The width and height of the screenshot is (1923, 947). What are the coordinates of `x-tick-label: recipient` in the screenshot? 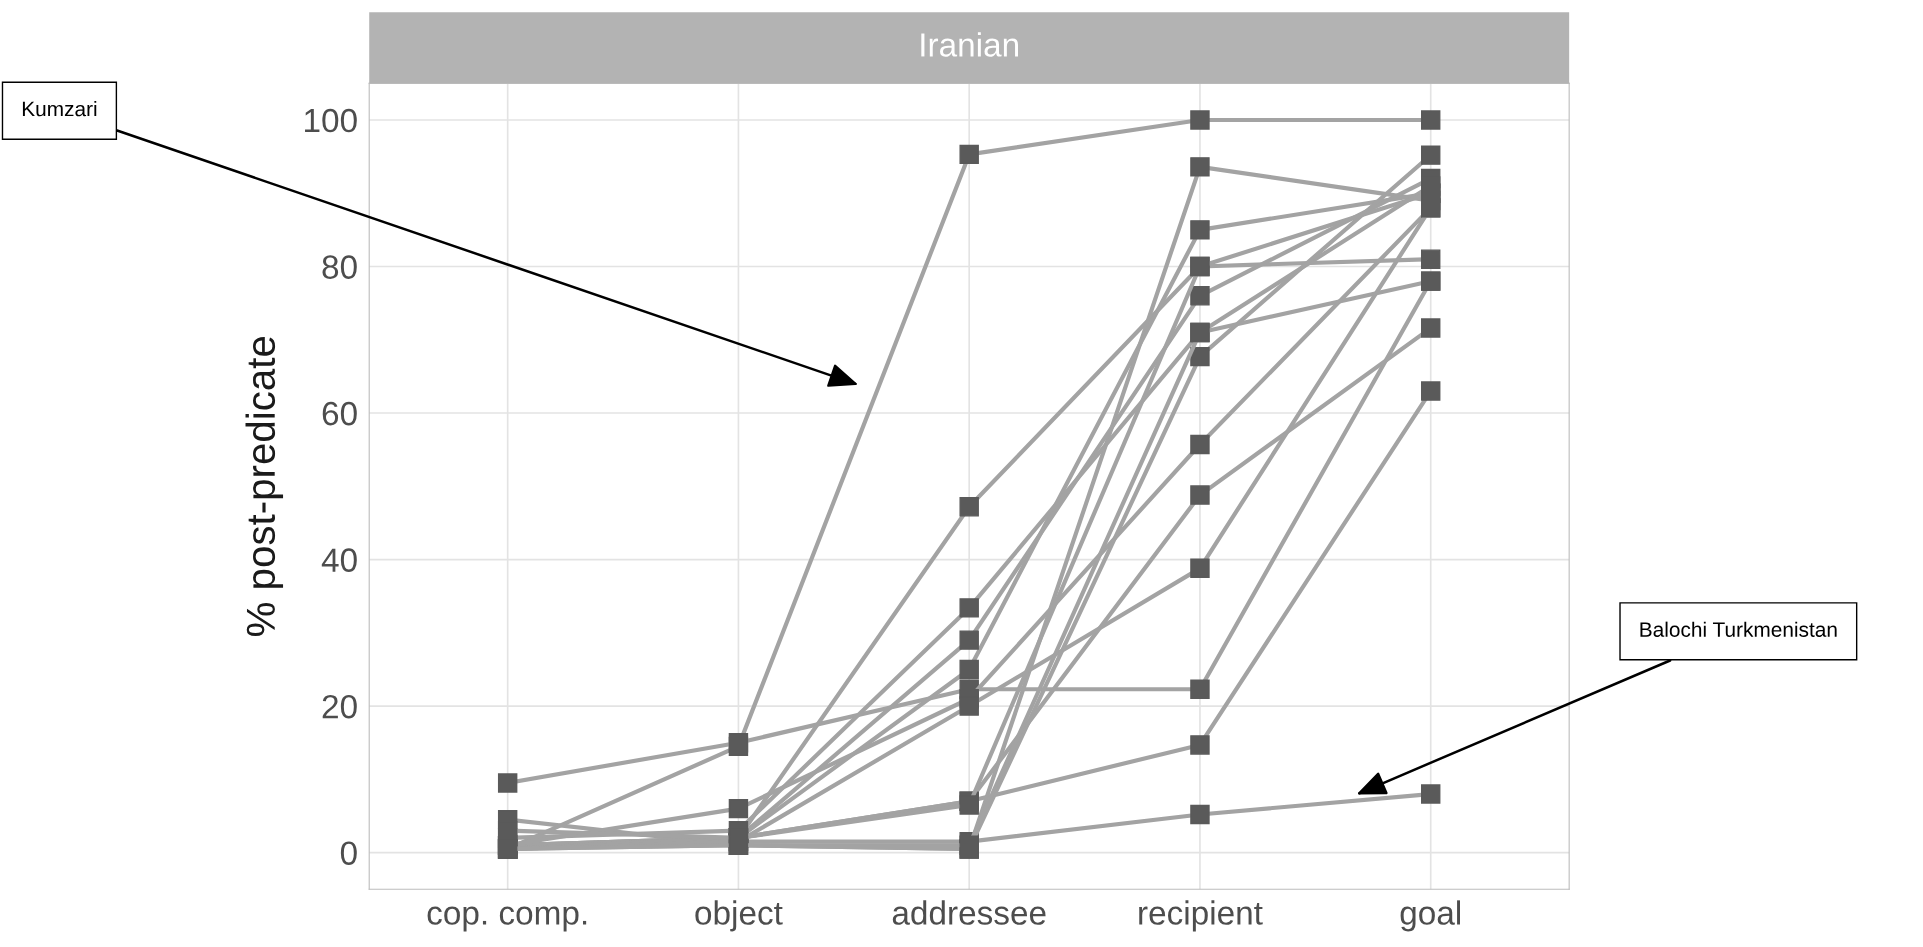 It's located at (1201, 916).